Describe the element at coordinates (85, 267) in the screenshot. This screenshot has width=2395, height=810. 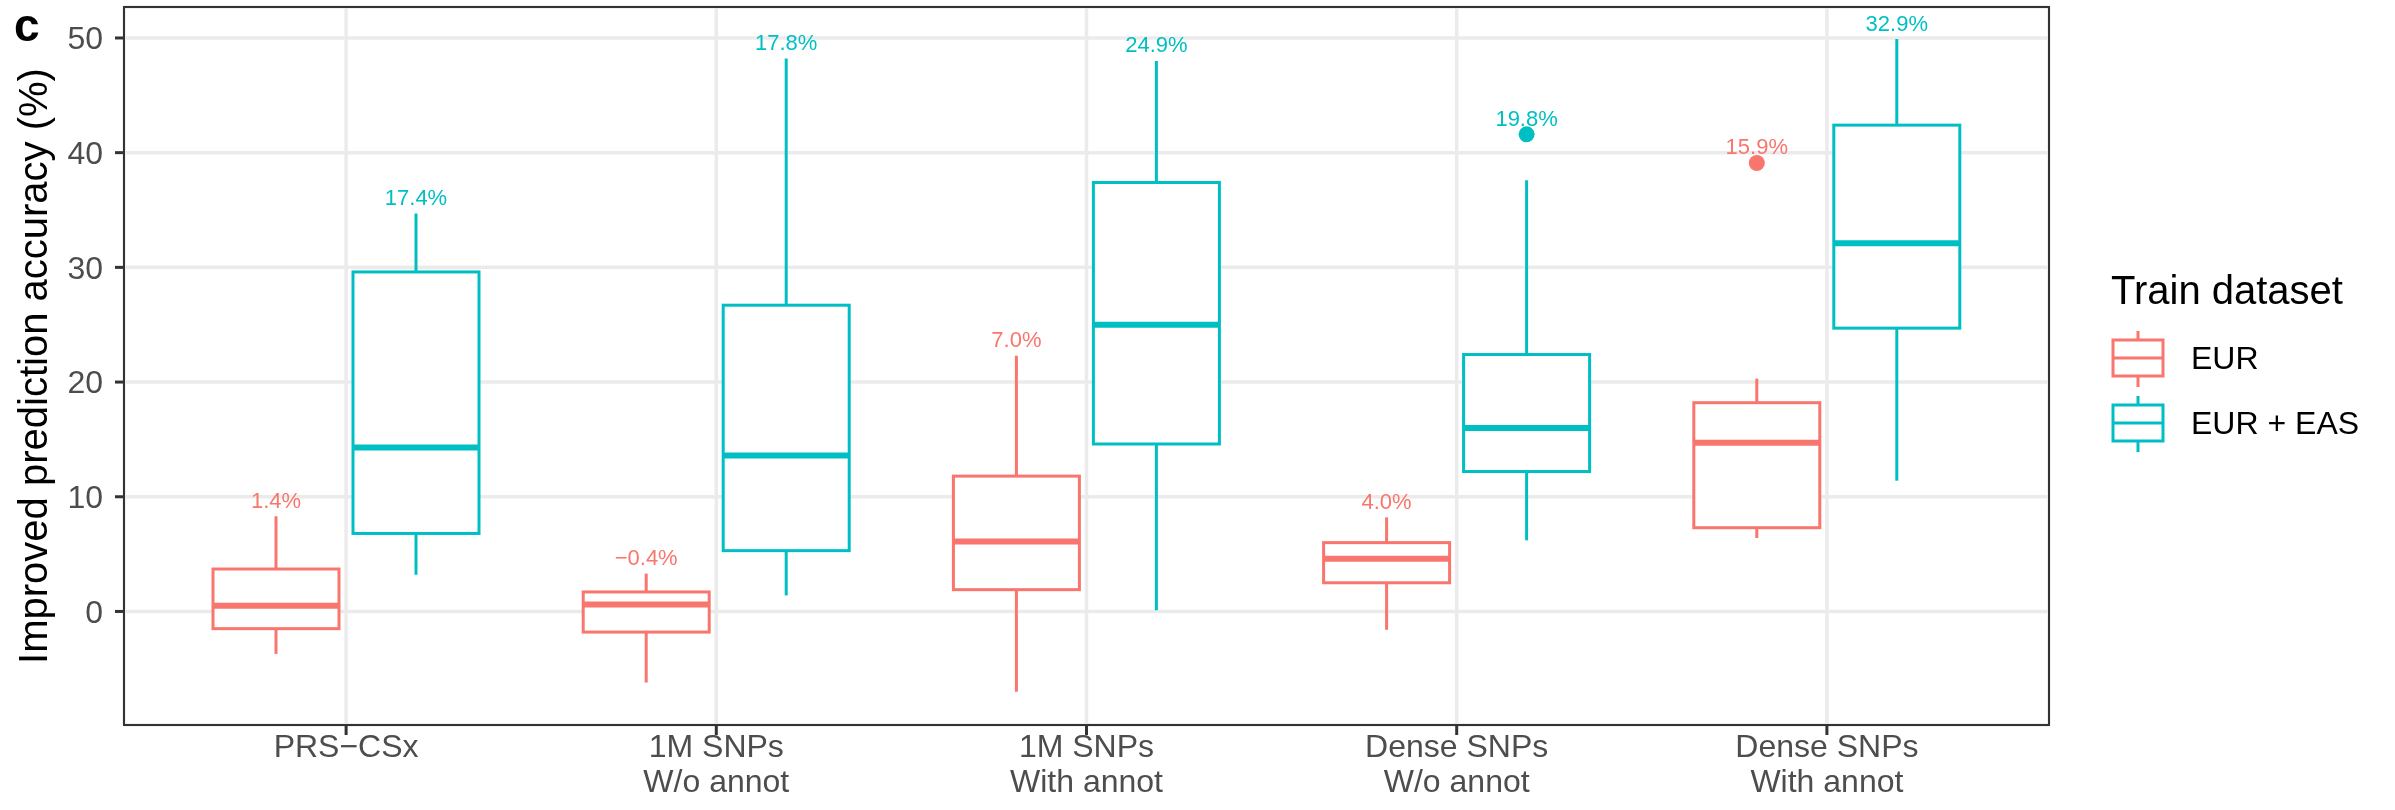
I see `y-tick-label: 30` at that location.